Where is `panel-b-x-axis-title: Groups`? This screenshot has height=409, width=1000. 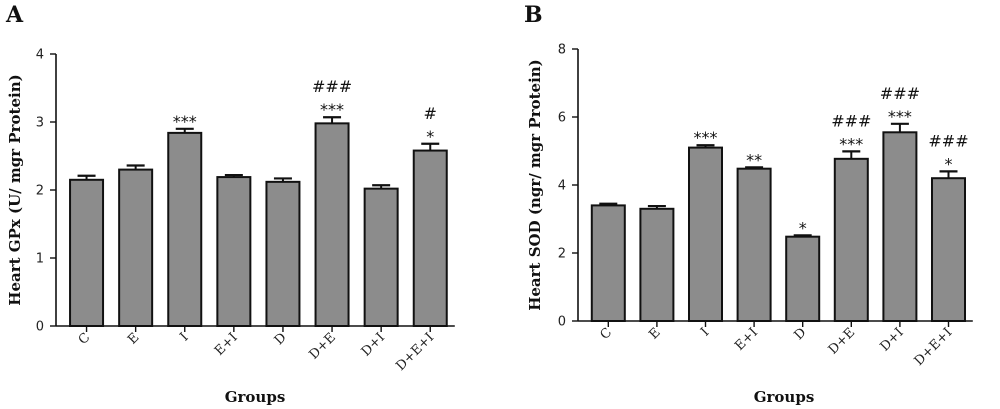
panel-b-x-axis-title: Groups is located at coordinates (784, 397).